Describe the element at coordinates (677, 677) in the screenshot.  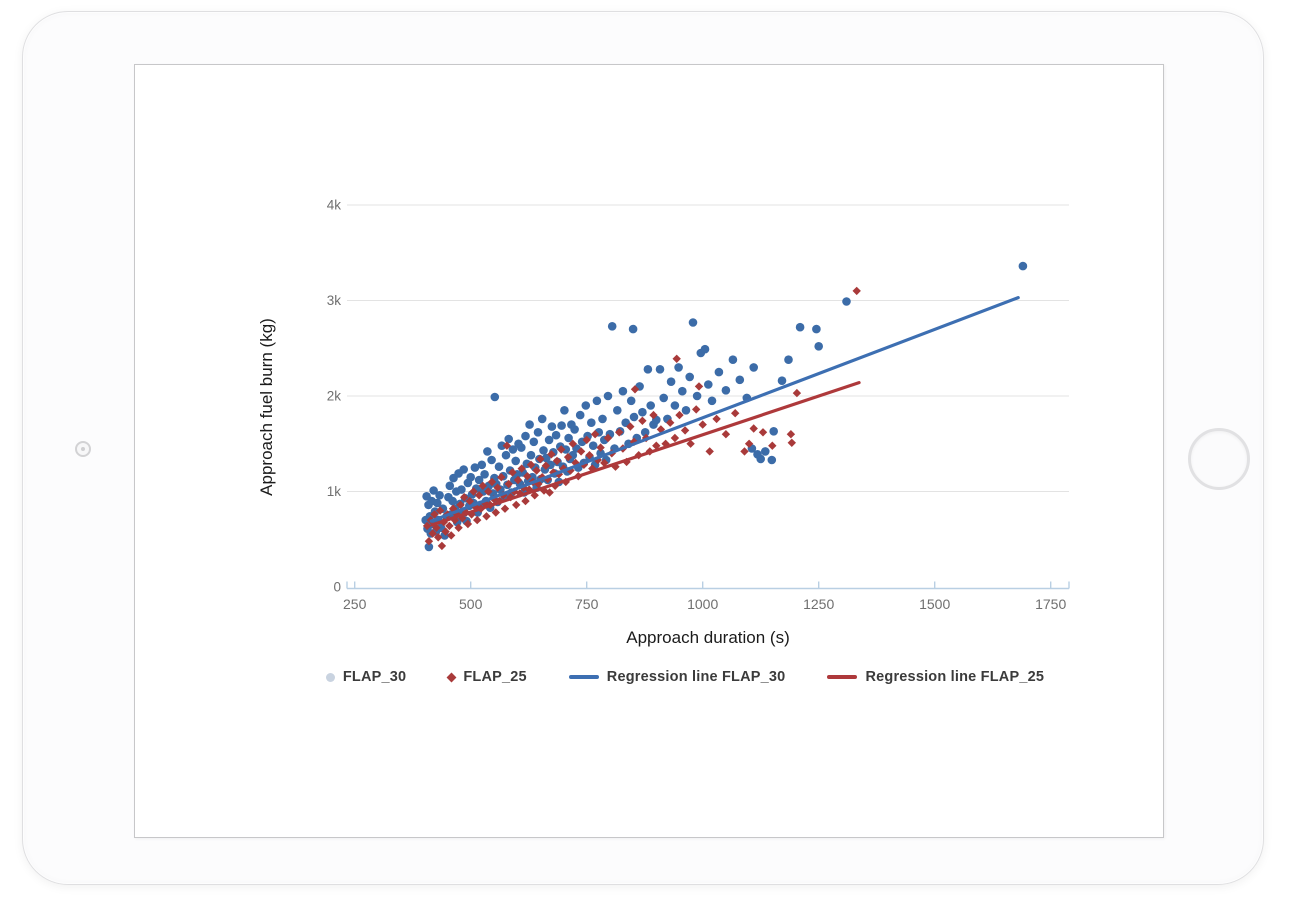
I see `legend-item-regression-line-flap-30: Regression line FLAP_30` at that location.